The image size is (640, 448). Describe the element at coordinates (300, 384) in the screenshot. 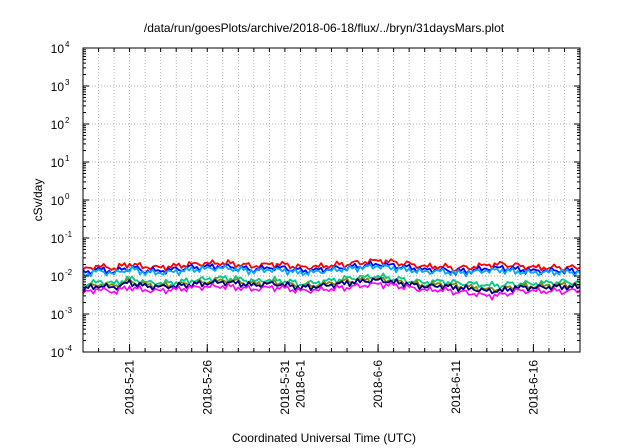

I see `x-tick-label: 2018-6-1` at that location.